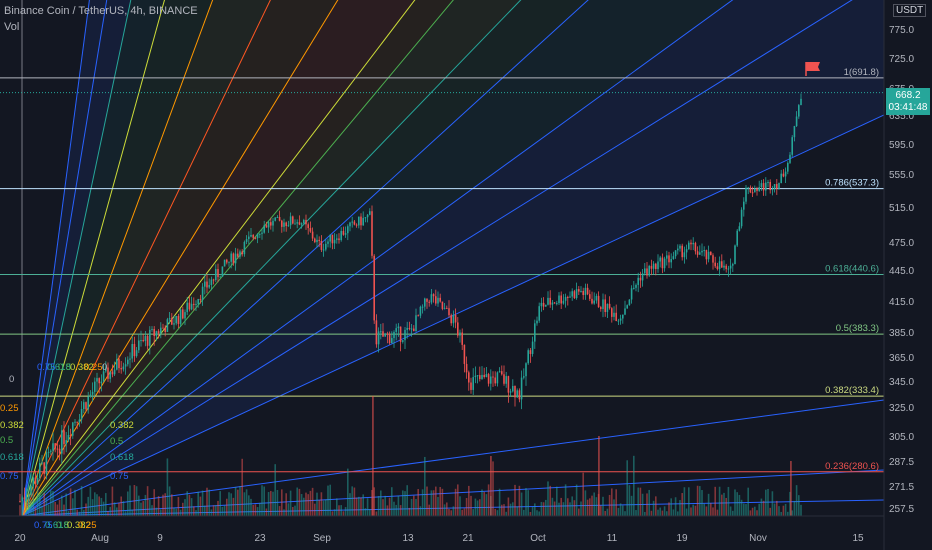 The width and height of the screenshot is (932, 550). What do you see at coordinates (100, 538) in the screenshot?
I see `time-tick-label: Aug` at bounding box center [100, 538].